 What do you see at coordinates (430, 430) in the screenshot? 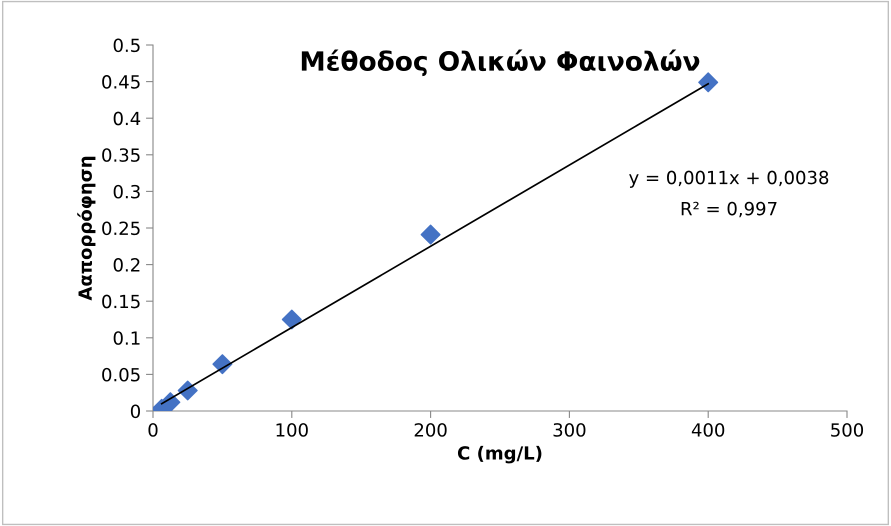
I see `x-tick-label: 200` at bounding box center [430, 430].